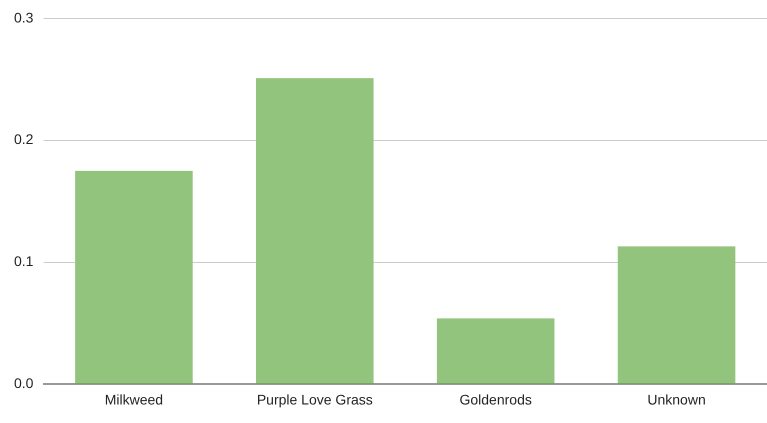 This screenshot has width=767, height=423. Describe the element at coordinates (495, 399) in the screenshot. I see `x-tick-label: Goldenrods` at that location.